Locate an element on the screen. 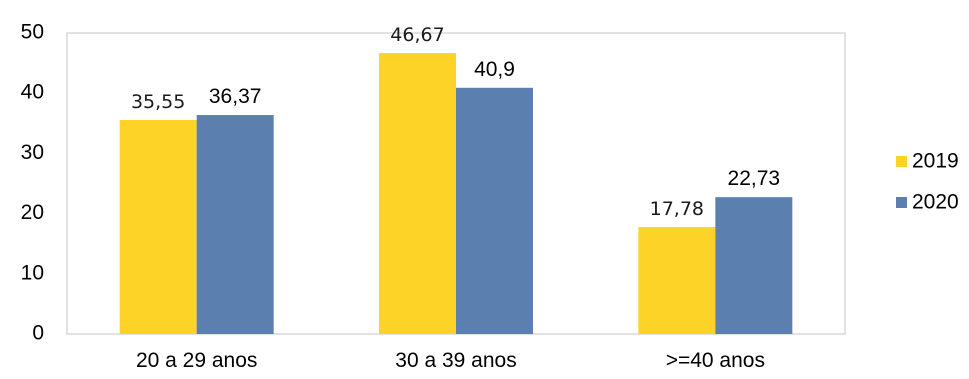 The height and width of the screenshot is (379, 969). x-axis: 20 a 29 anos 30 a 39 anos >=40 anos is located at coordinates (450, 360).